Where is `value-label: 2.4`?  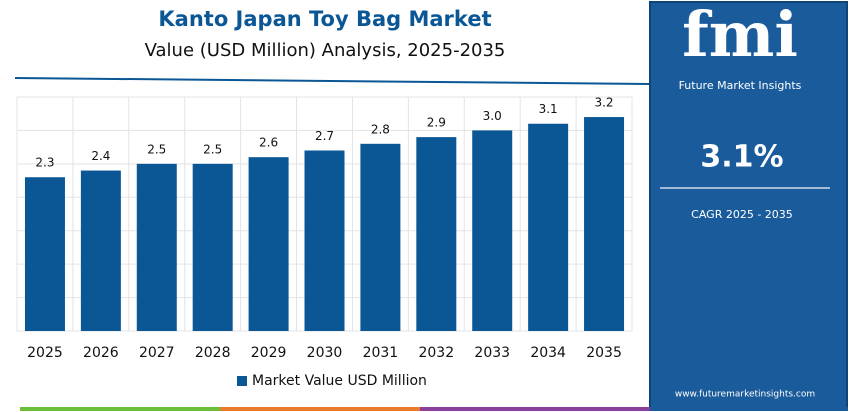
value-label: 2.4 is located at coordinates (100, 156).